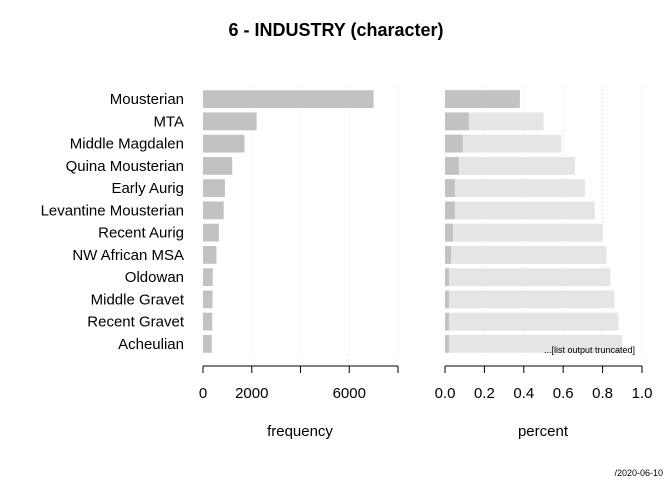  What do you see at coordinates (251, 393) in the screenshot?
I see `frequency-tick-label: 2000` at bounding box center [251, 393].